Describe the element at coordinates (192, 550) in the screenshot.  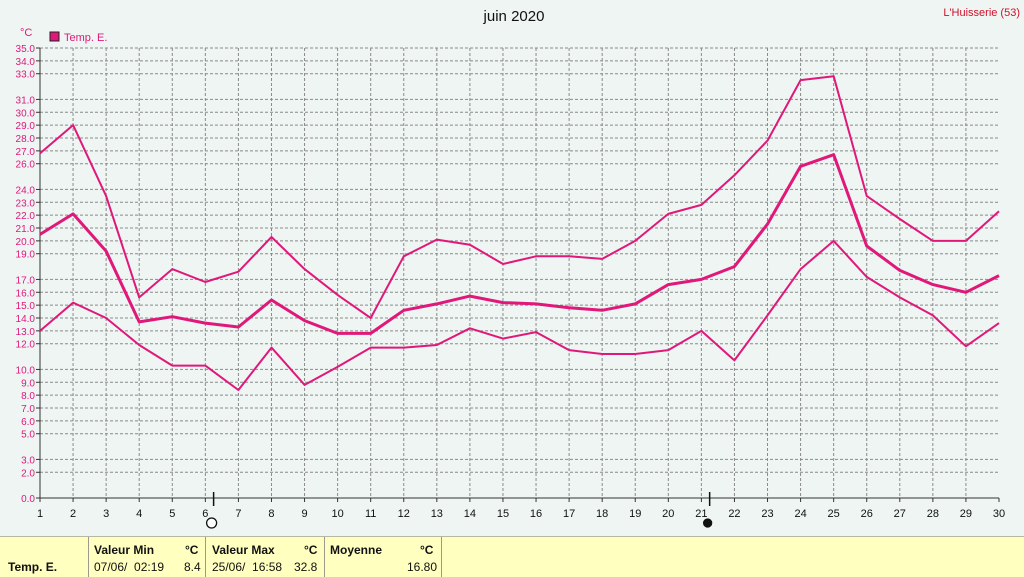
I see `min-unit: °C` at that location.